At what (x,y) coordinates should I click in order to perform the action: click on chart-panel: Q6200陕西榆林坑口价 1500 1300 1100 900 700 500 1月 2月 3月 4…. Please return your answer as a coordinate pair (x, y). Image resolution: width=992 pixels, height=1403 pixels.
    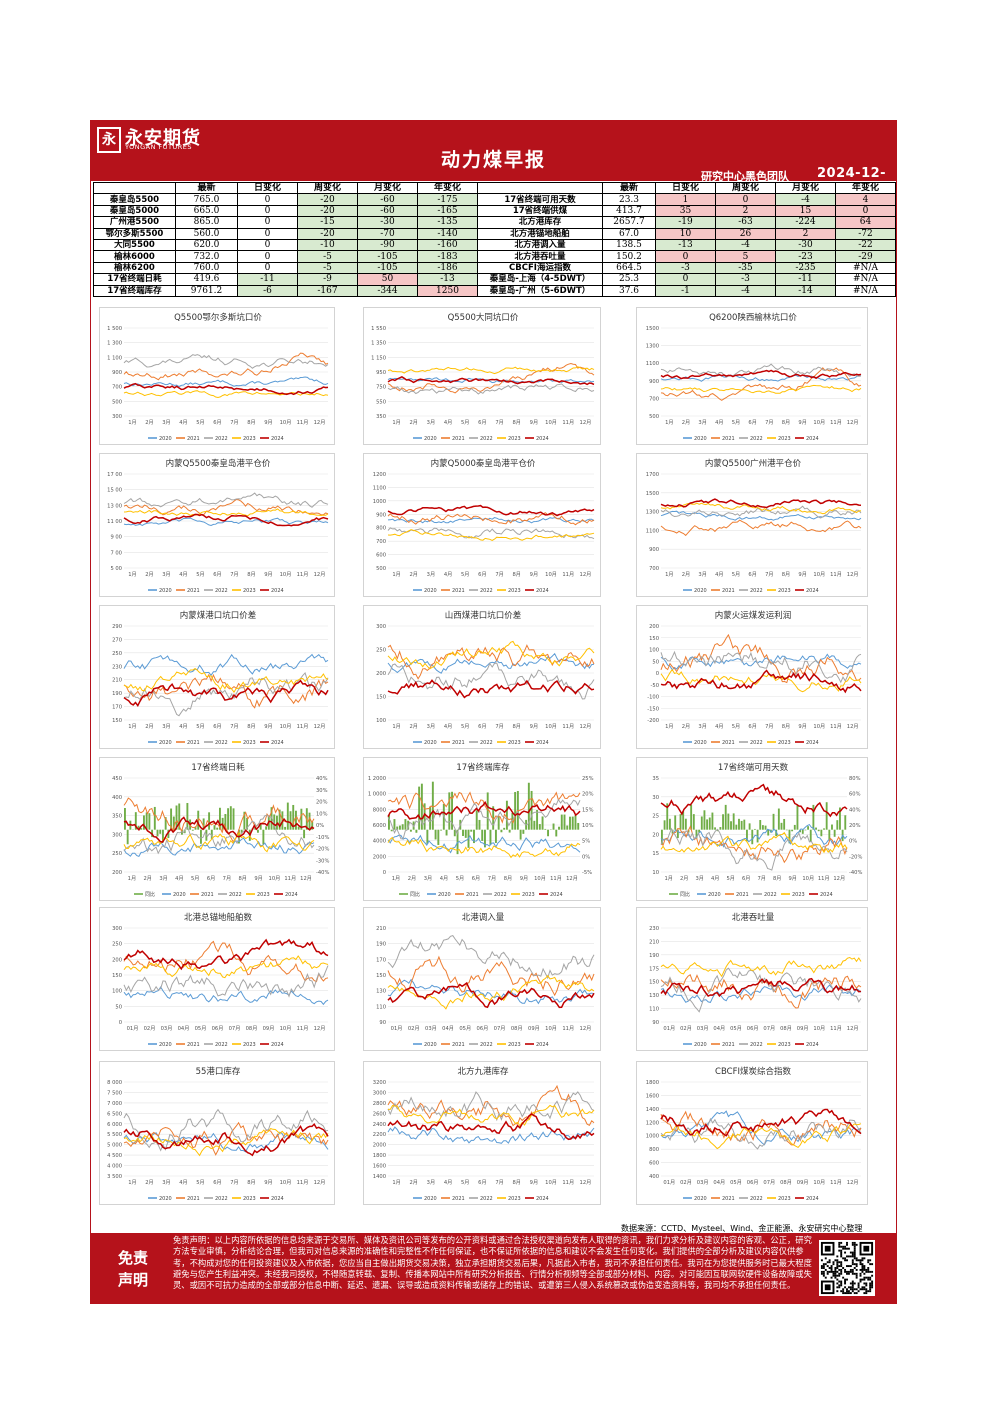
    Looking at the image, I should click on (752, 376).